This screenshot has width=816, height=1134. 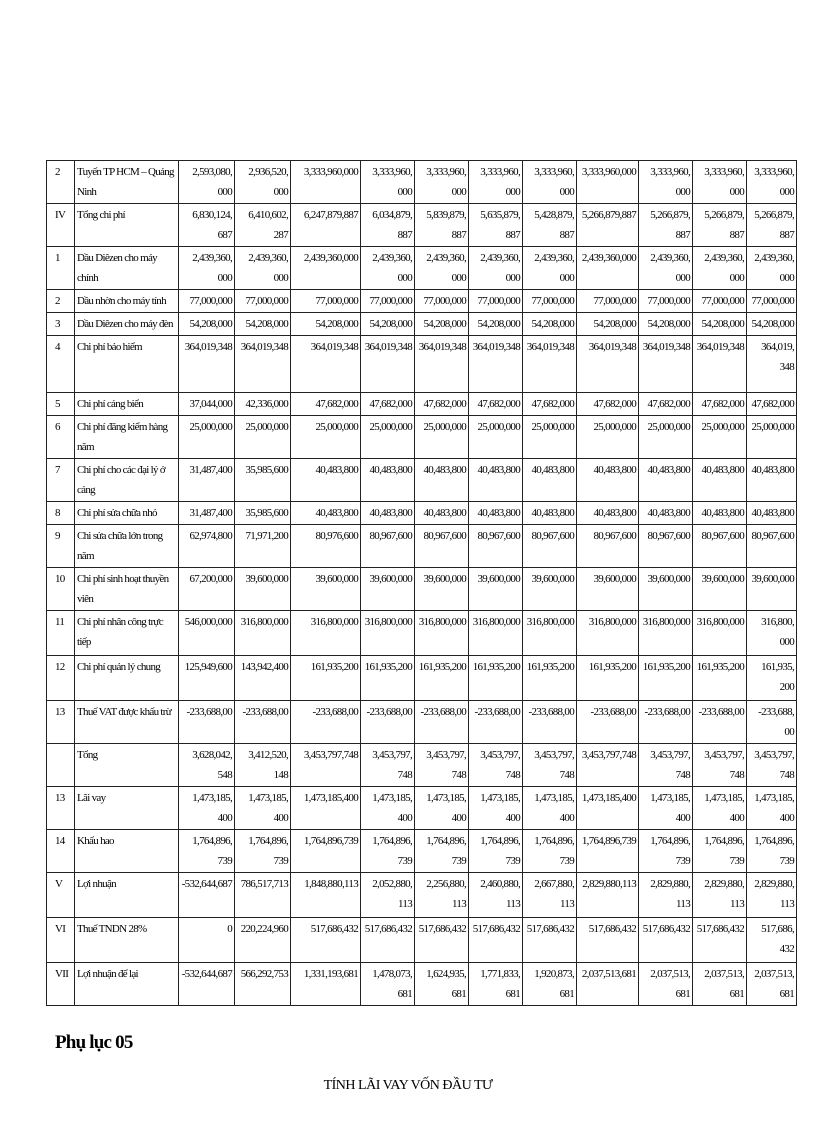 What do you see at coordinates (206, 182) in the screenshot?
I see `value-cell: 2,593,080,000` at bounding box center [206, 182].